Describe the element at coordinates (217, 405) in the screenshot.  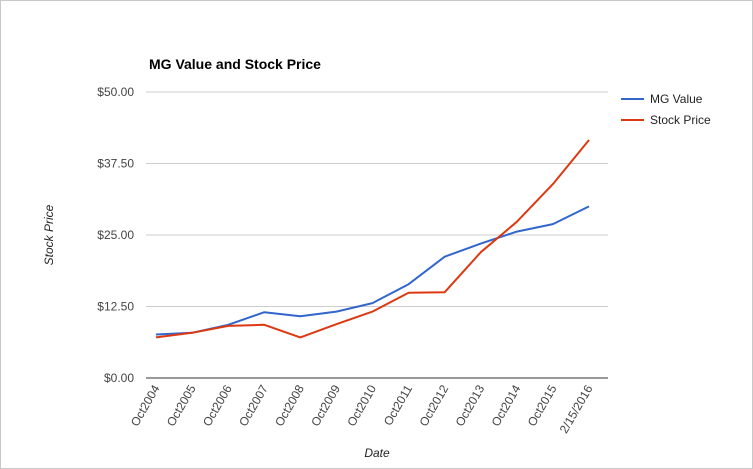
I see `x-tick-label: Oct2006` at that location.